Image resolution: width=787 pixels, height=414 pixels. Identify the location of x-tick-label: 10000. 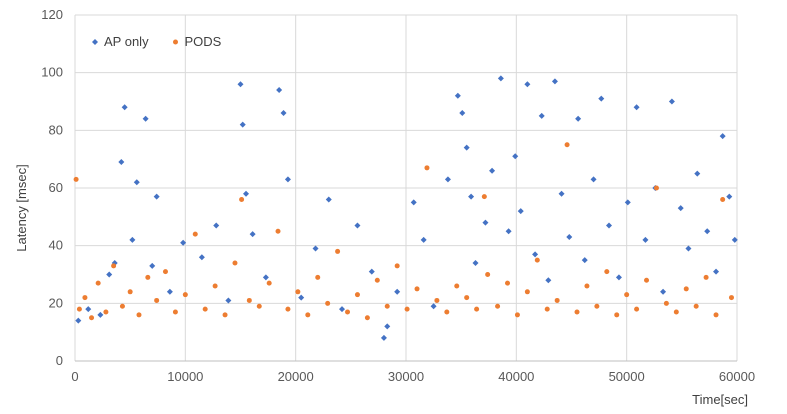
(185, 376).